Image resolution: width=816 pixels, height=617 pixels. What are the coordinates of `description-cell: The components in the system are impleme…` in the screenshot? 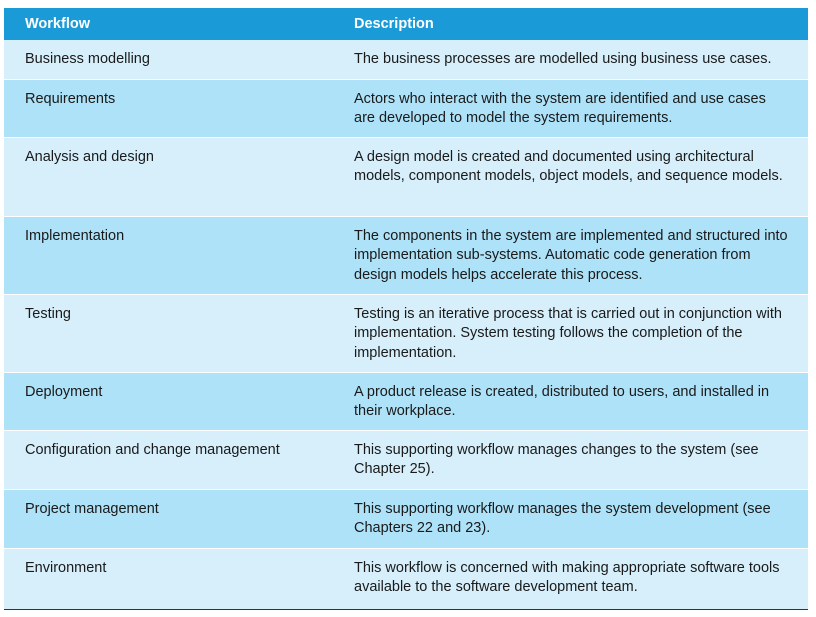 It's located at (571, 255).